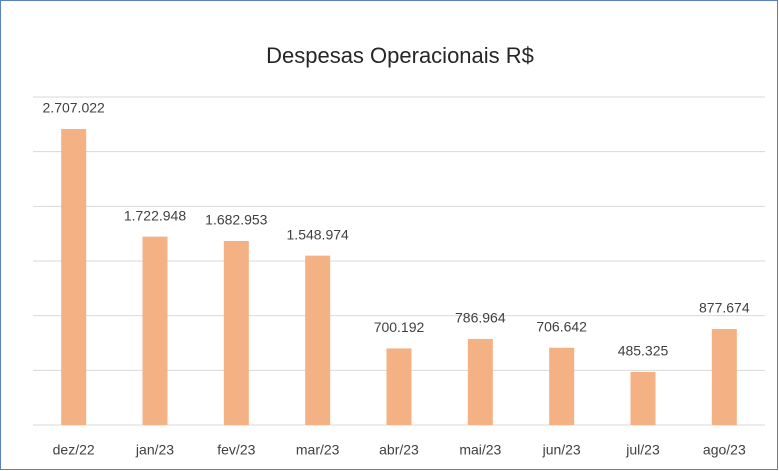  Describe the element at coordinates (400, 55) in the screenshot. I see `chart-title: Despesas Operacionais R$` at that location.